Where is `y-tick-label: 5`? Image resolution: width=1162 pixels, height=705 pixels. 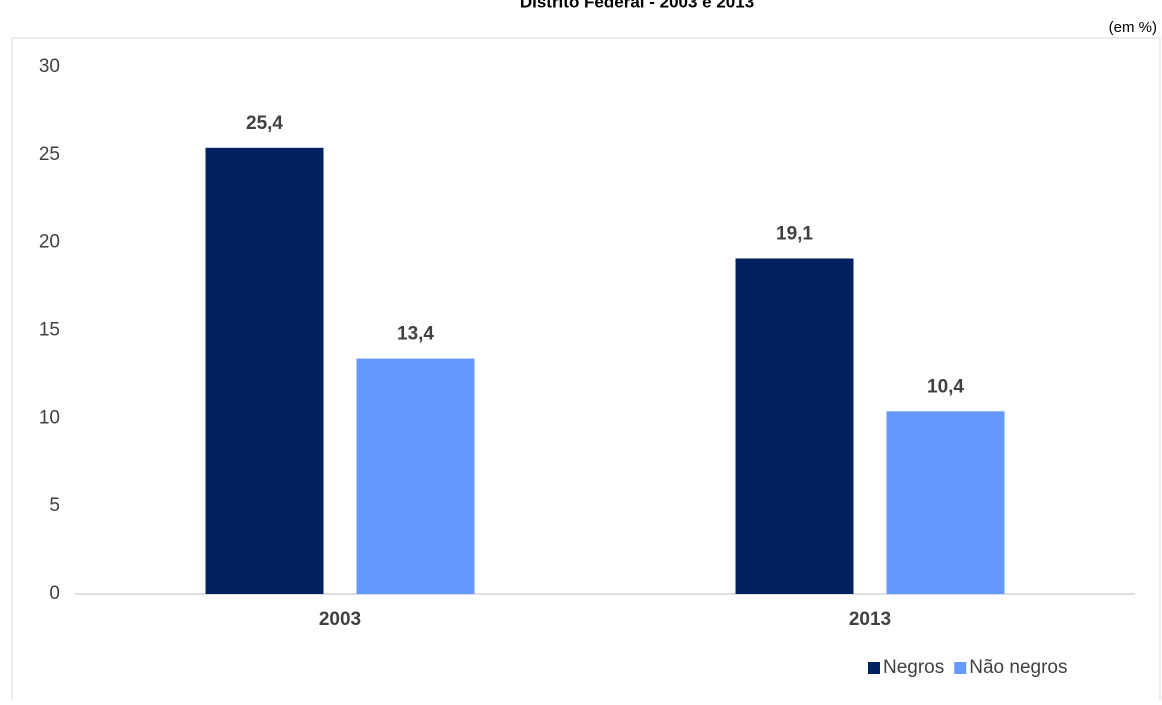 y-tick-label: 5 is located at coordinates (54, 505).